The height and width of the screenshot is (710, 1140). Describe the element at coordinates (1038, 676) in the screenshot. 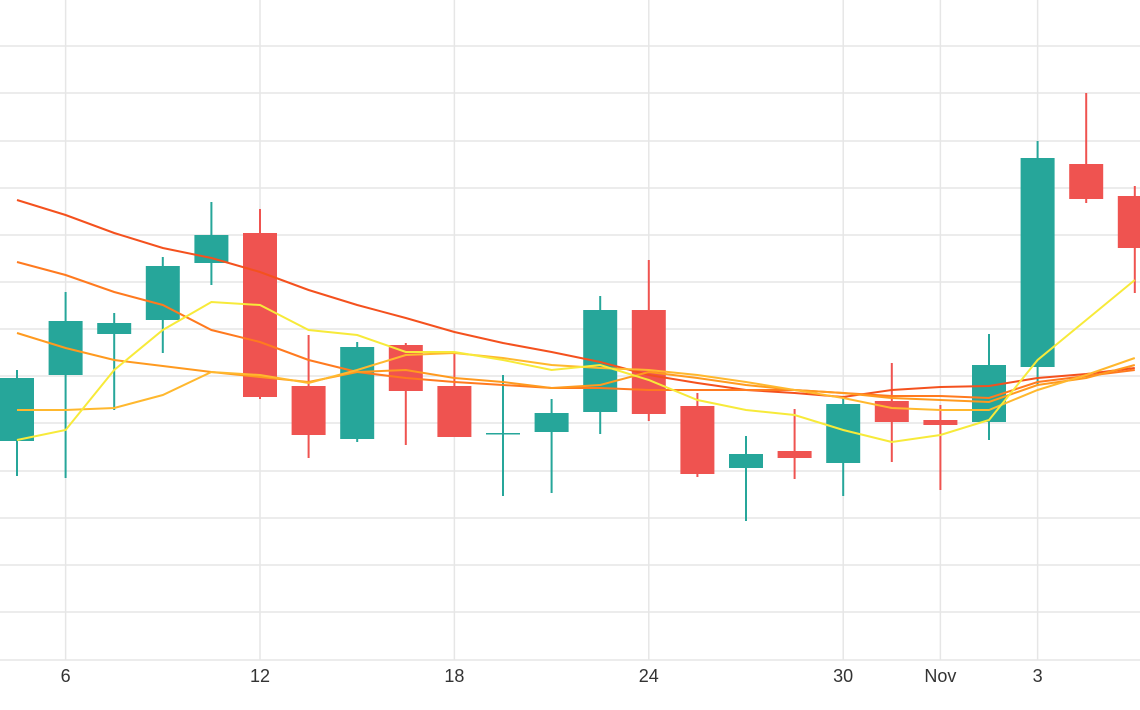

I see `x-tick-label: 3` at that location.